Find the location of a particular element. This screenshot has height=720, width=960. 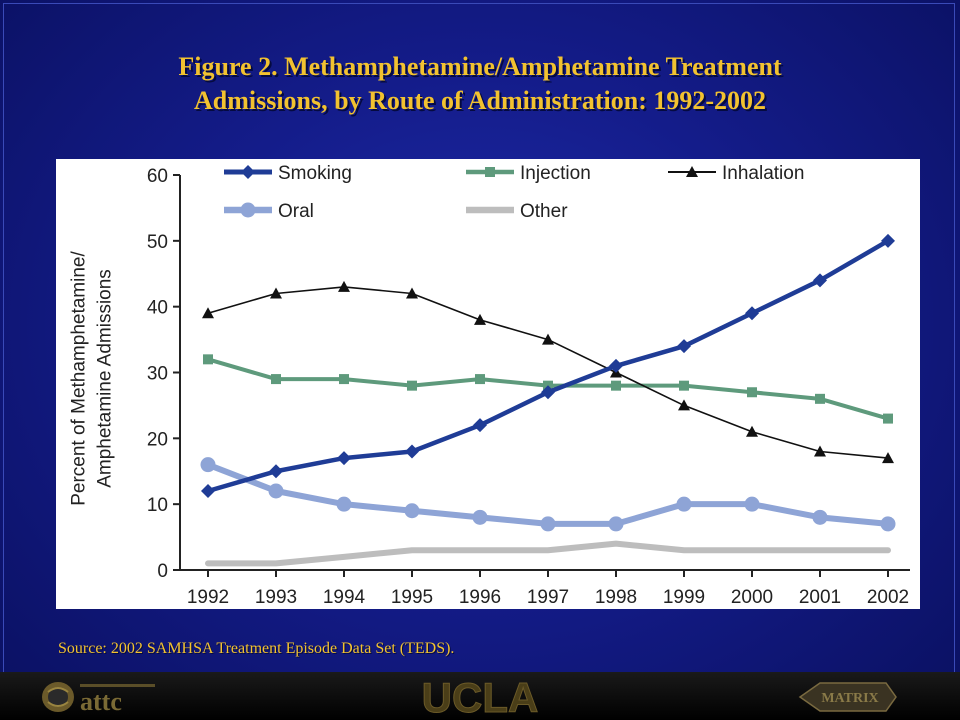

point-oral-1995 is located at coordinates (412, 511).